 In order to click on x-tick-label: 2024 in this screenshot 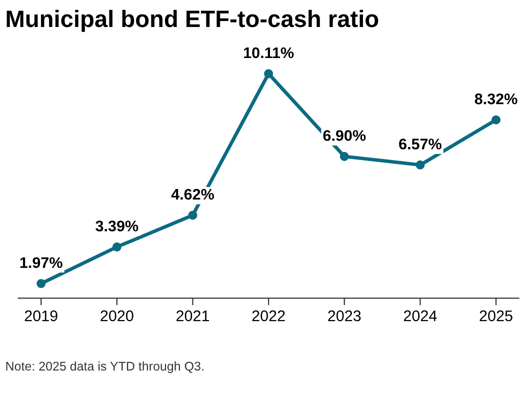, I will do `click(420, 316)`.